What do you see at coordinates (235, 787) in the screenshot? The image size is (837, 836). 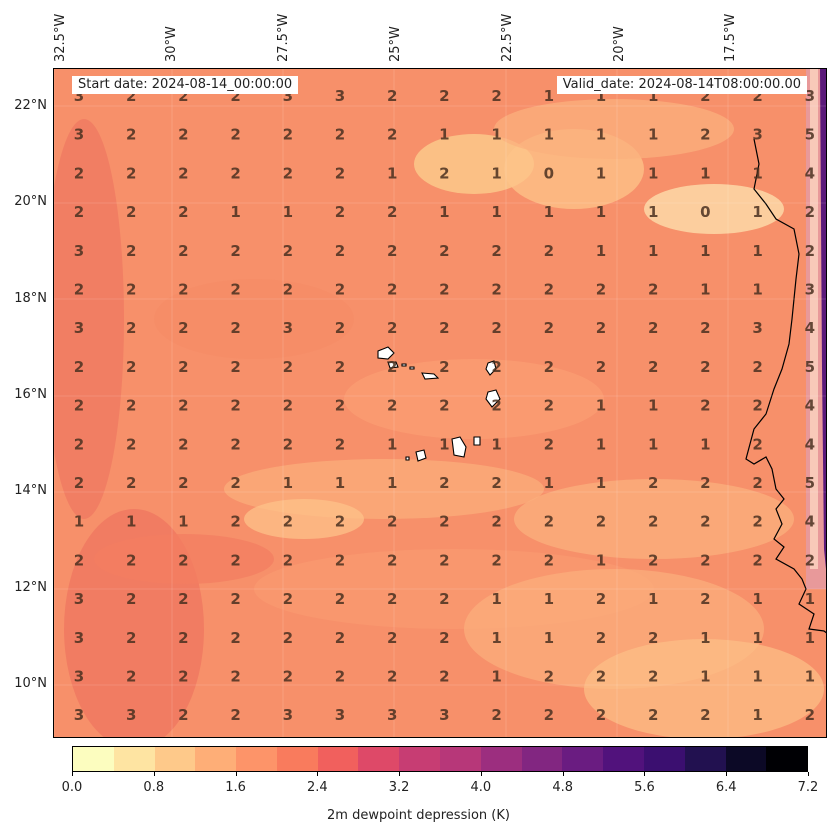 I see `colorbar-tick-label: 1.6` at bounding box center [235, 787].